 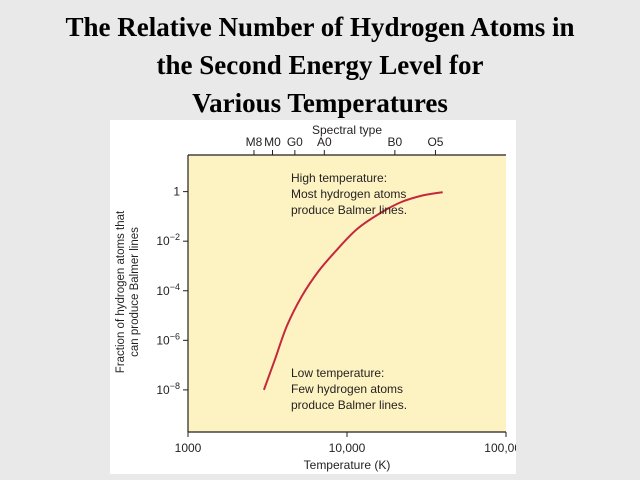 What do you see at coordinates (135, 292) in the screenshot?
I see `y-axis-label-line-2: can produce Balmer lines` at bounding box center [135, 292].